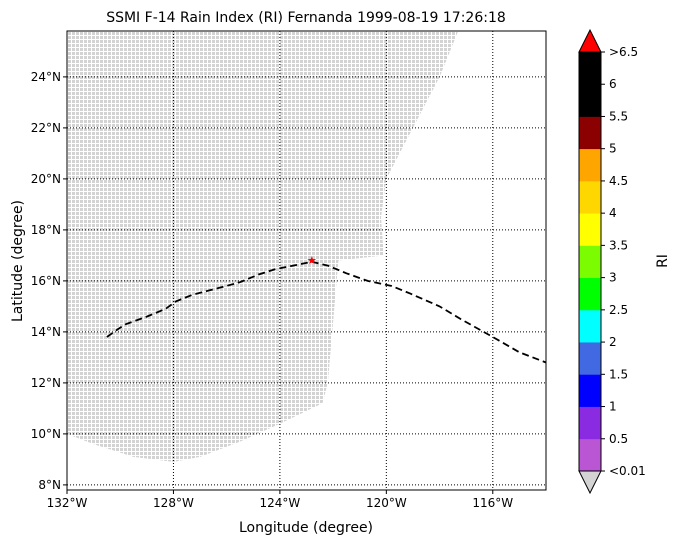  I want to click on latitude-ticks: 8°N 10°N 12°N 14°N 16°N 18°N 20°N 22°N 24°N, so click(49, 281).